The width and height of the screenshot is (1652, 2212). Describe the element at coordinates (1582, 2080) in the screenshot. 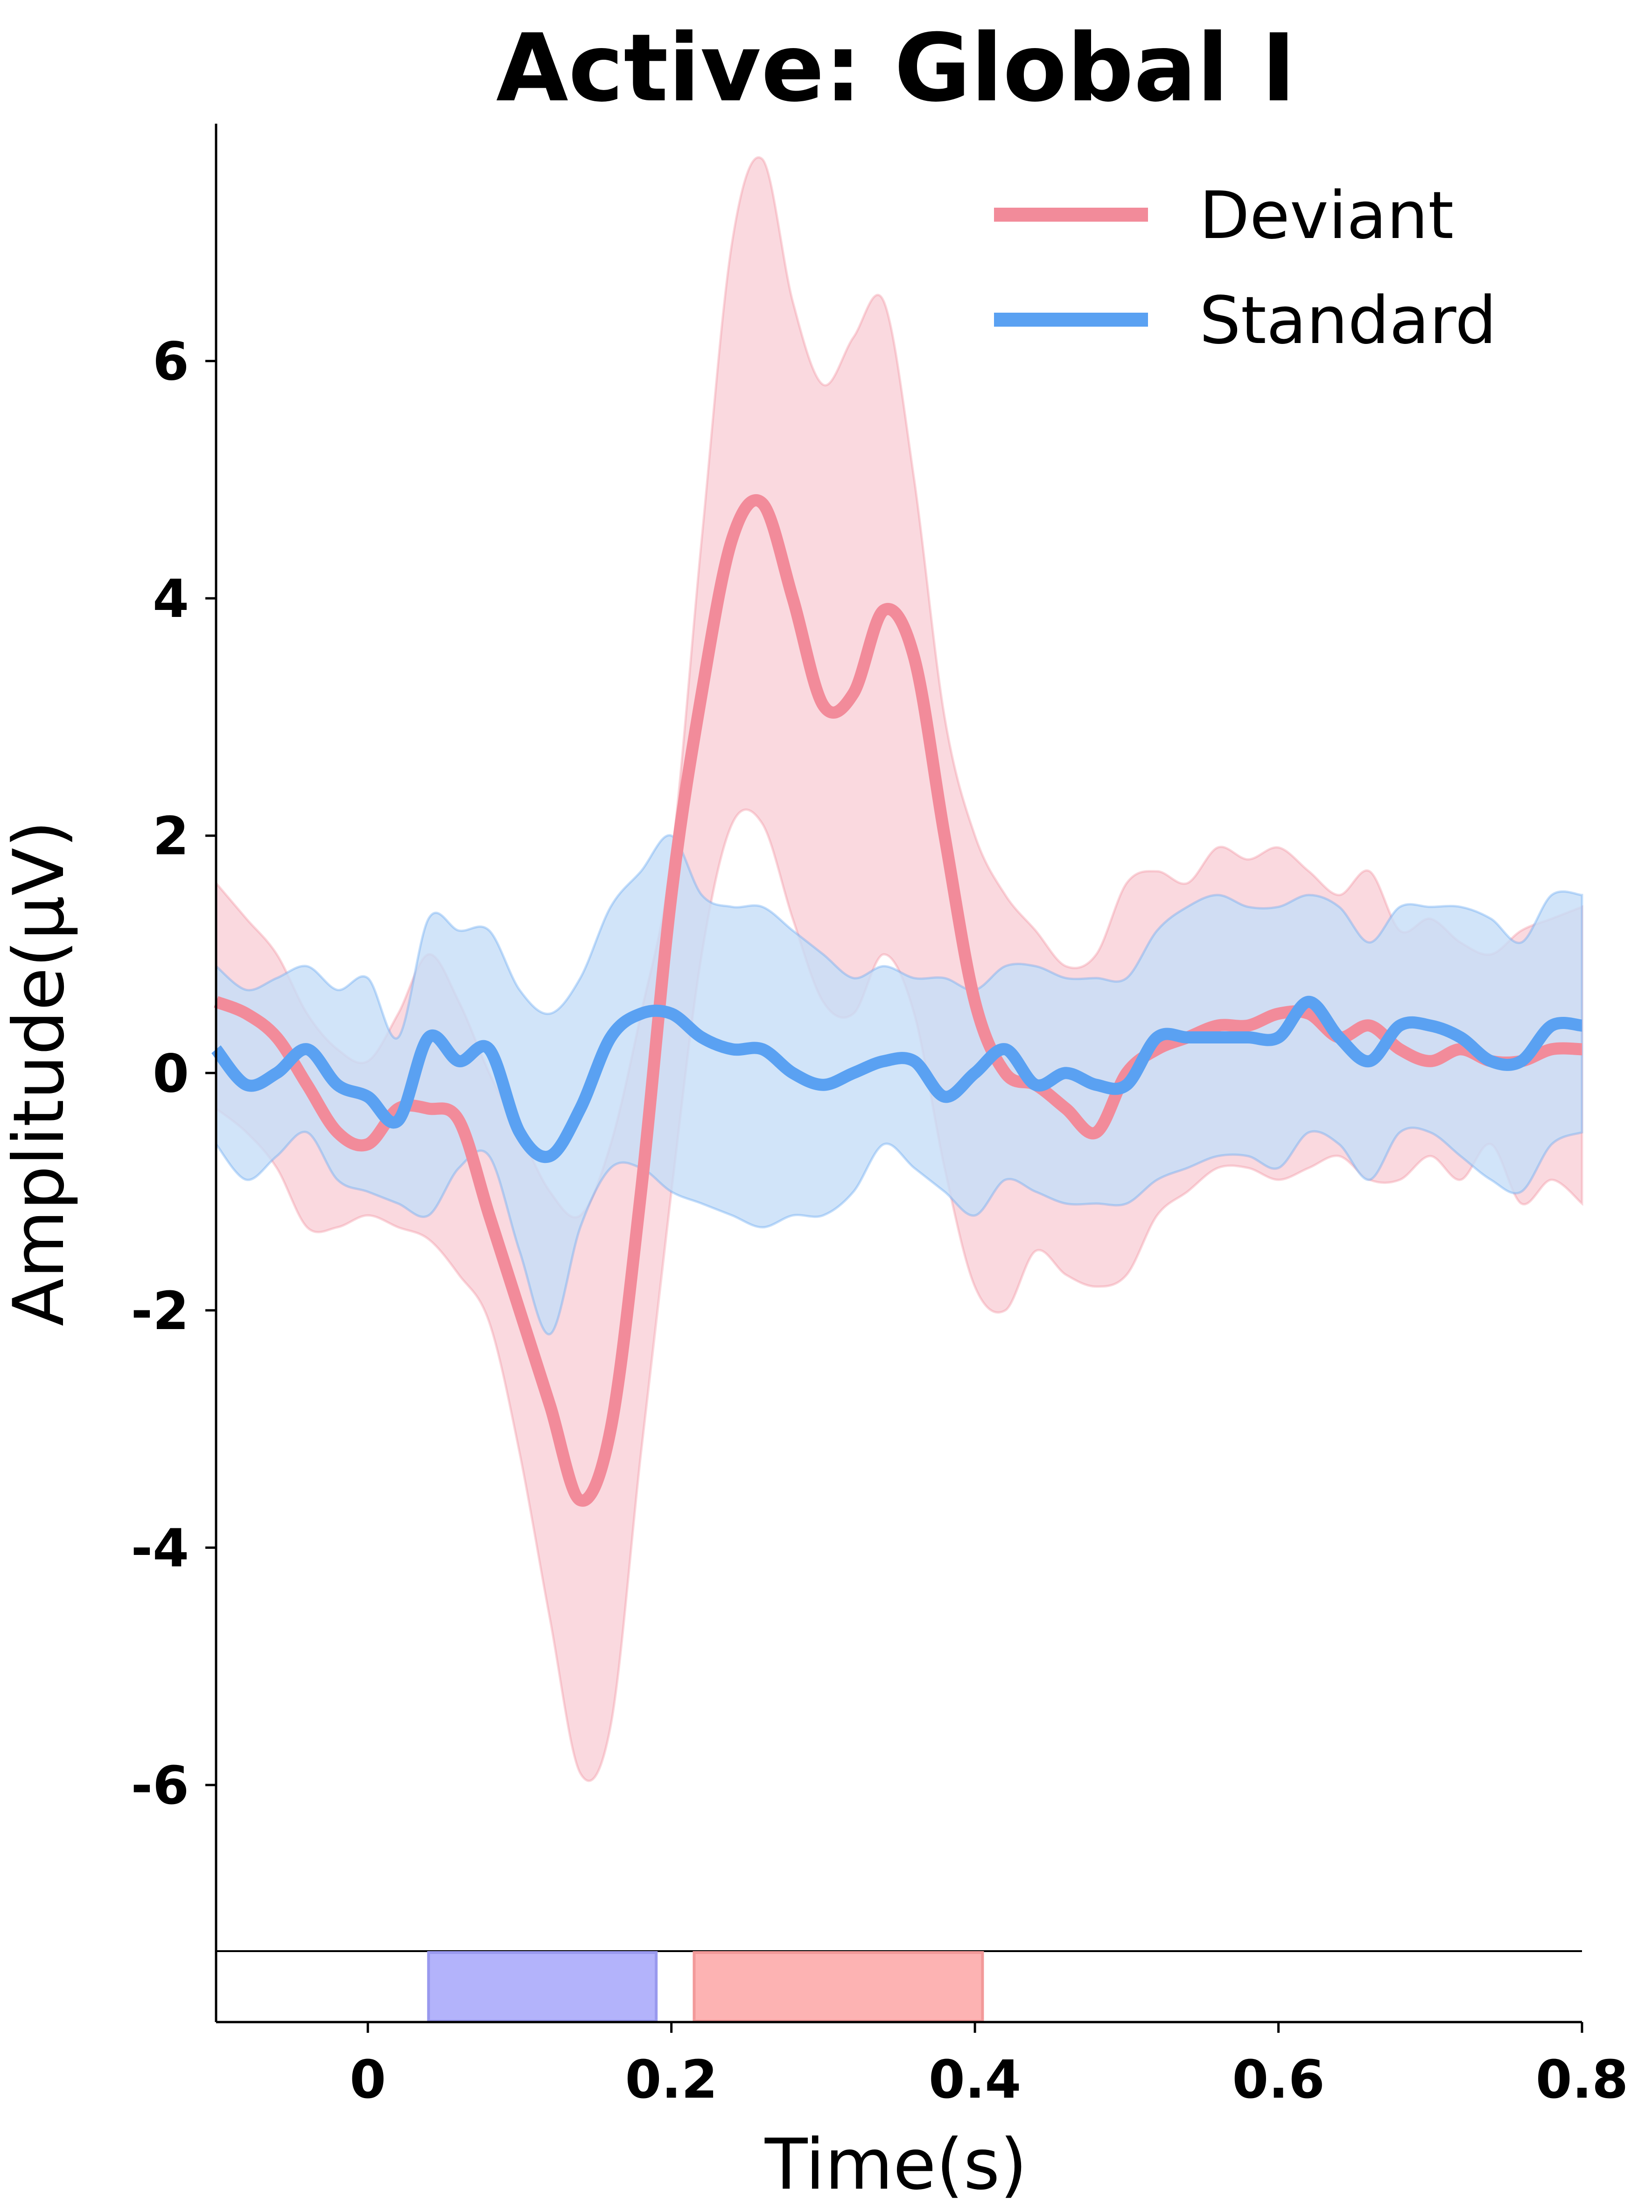

I see `x-tick-label: 0.8` at that location.